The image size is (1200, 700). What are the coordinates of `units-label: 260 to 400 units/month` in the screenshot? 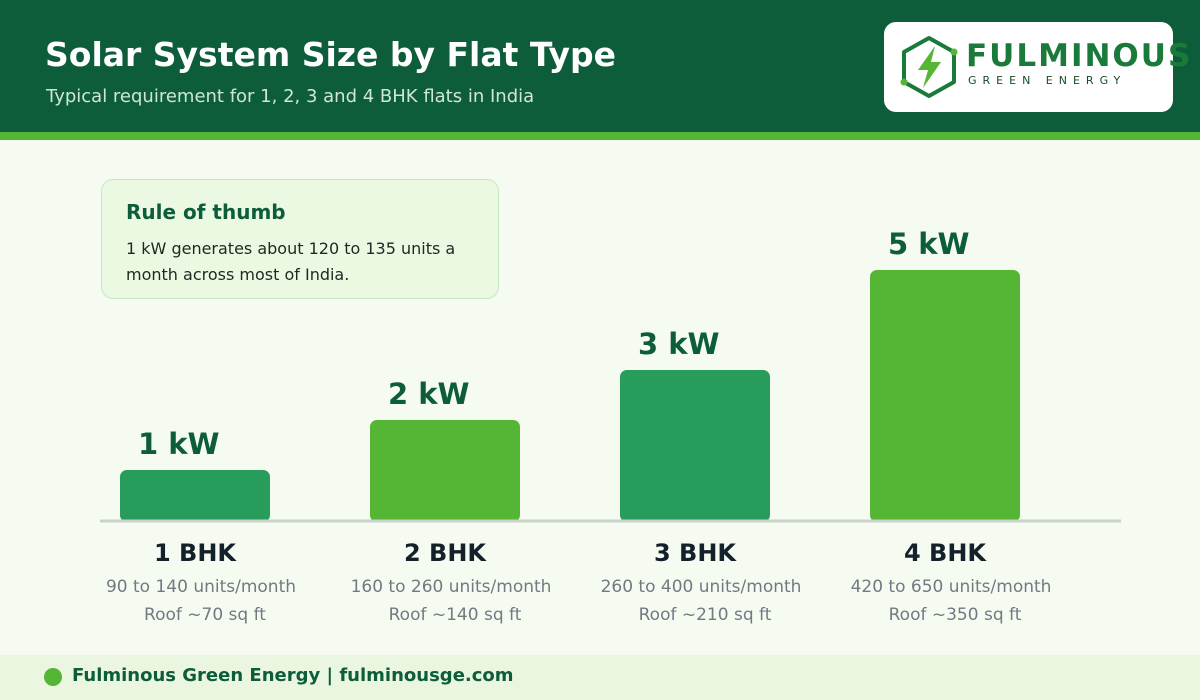 It's located at (701, 587).